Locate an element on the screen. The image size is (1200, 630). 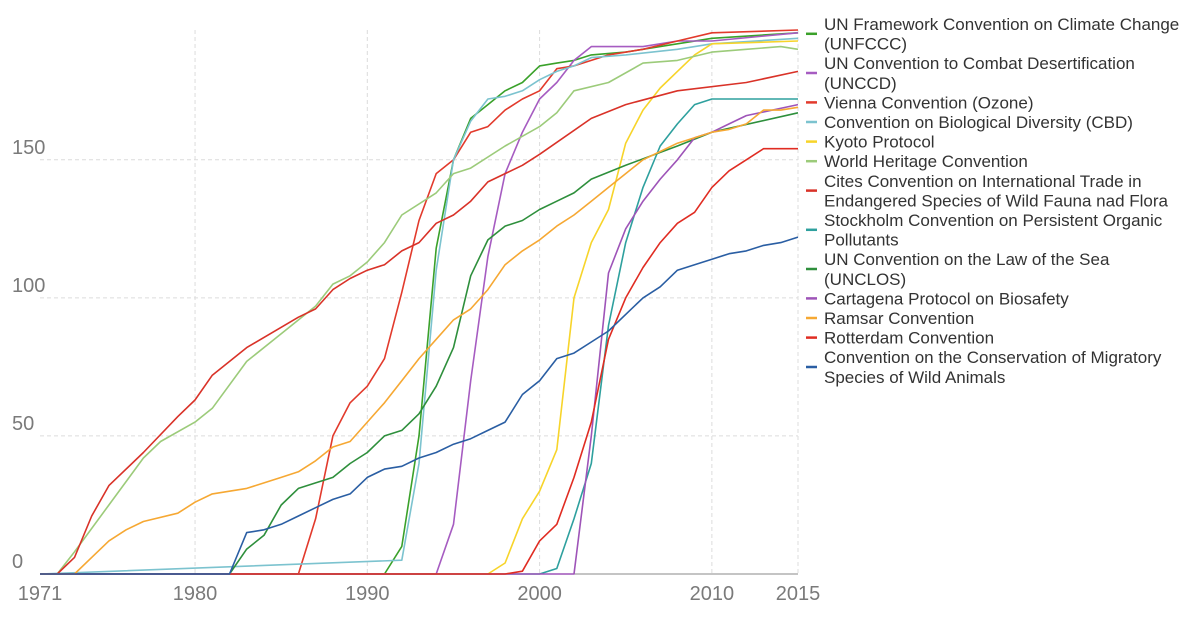
legend-label: Cartagena Protocol on Biosafety is located at coordinates (946, 298).